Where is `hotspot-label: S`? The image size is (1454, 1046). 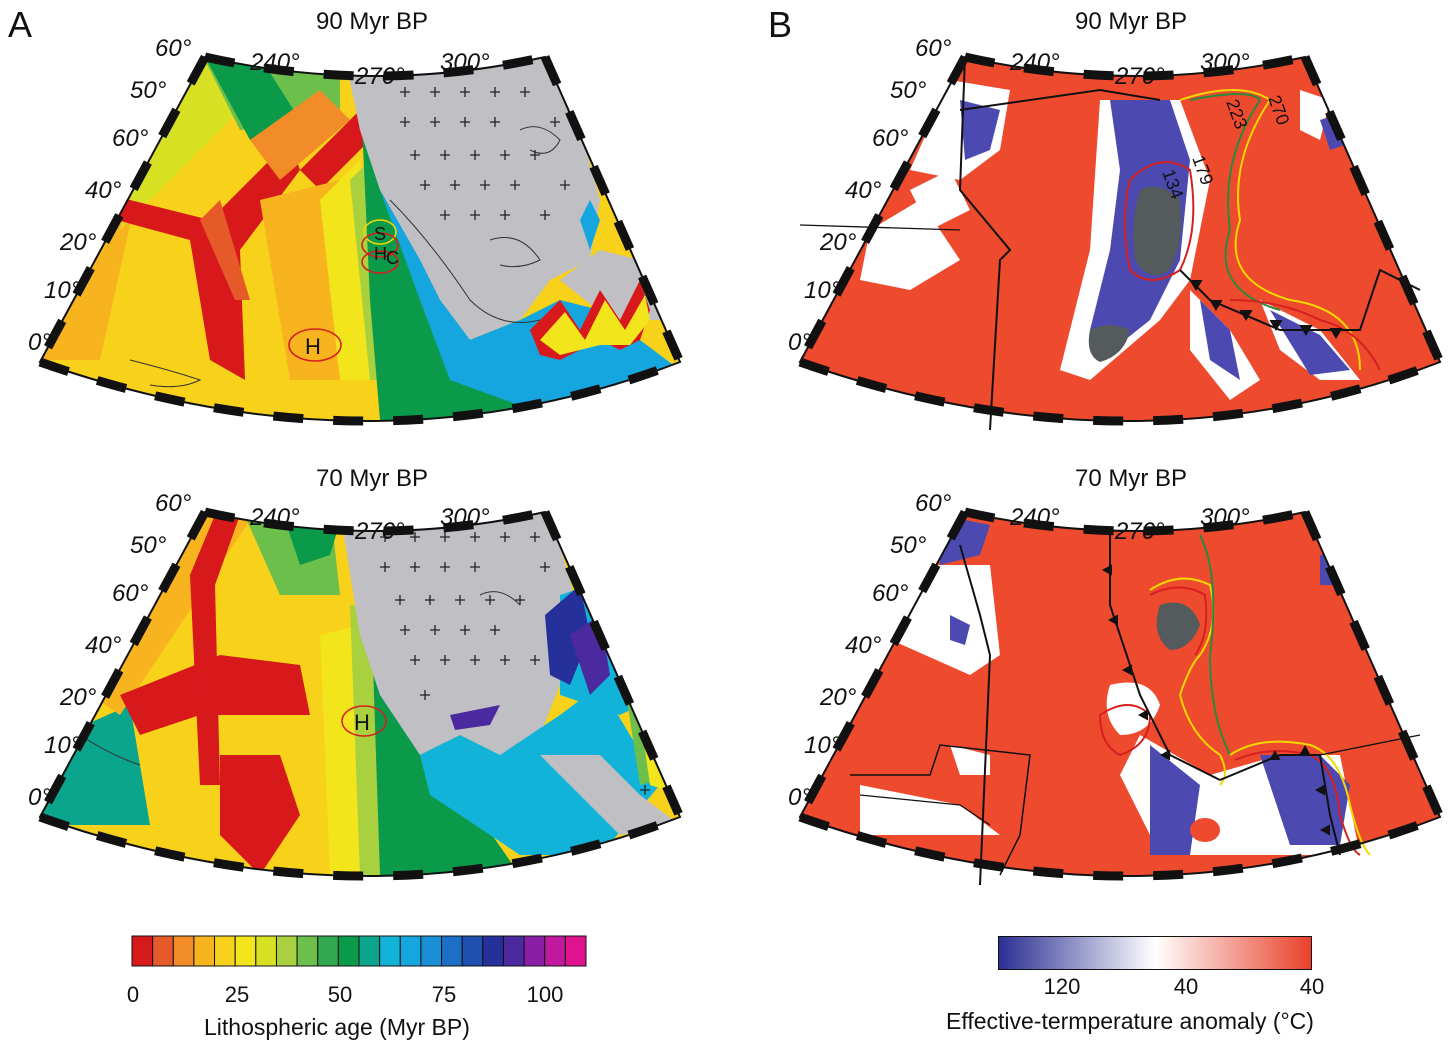 hotspot-label: S is located at coordinates (380, 234).